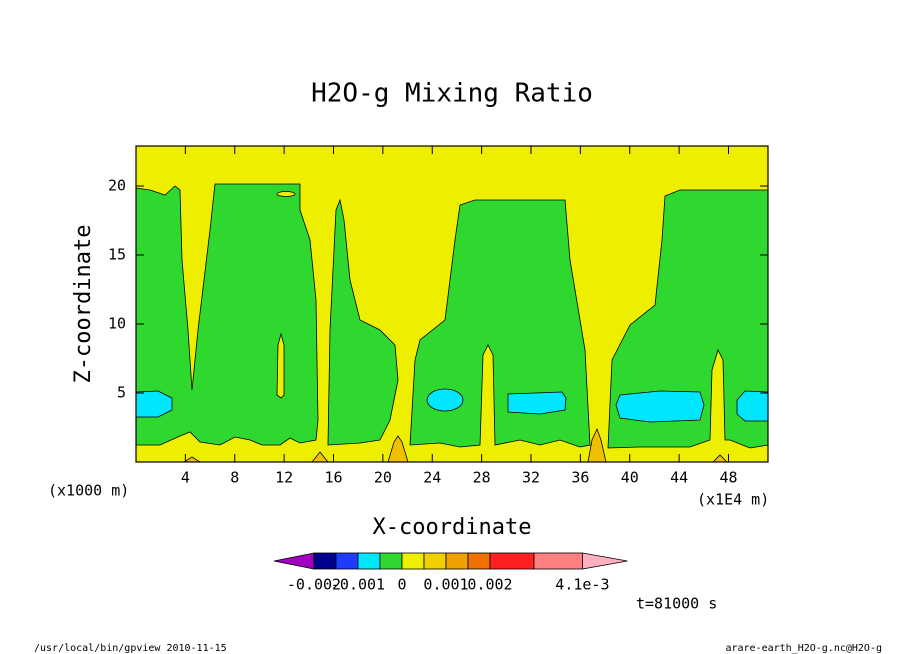 This screenshot has height=654, width=904. I want to click on x-tick-label: 40, so click(630, 478).